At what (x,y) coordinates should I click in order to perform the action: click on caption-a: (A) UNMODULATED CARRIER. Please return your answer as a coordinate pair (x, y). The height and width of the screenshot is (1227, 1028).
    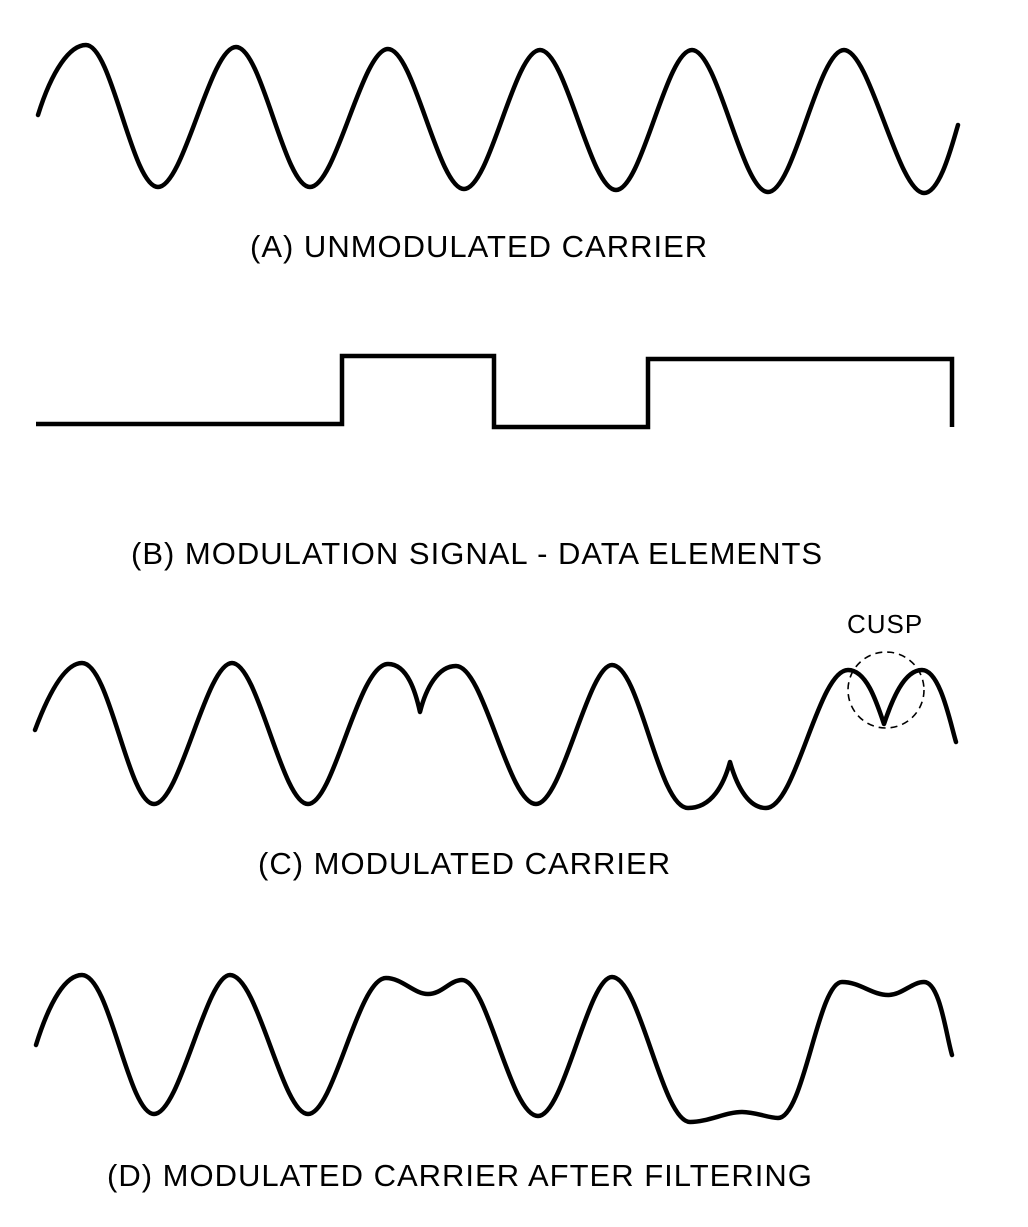
    Looking at the image, I should click on (479, 246).